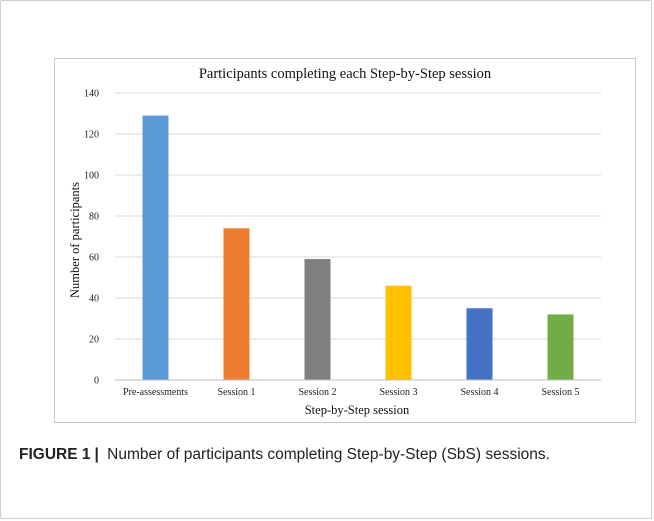  Describe the element at coordinates (91, 238) in the screenshot. I see `y-axis-ticks: 0 20 40 60 80 100 120 140` at that location.